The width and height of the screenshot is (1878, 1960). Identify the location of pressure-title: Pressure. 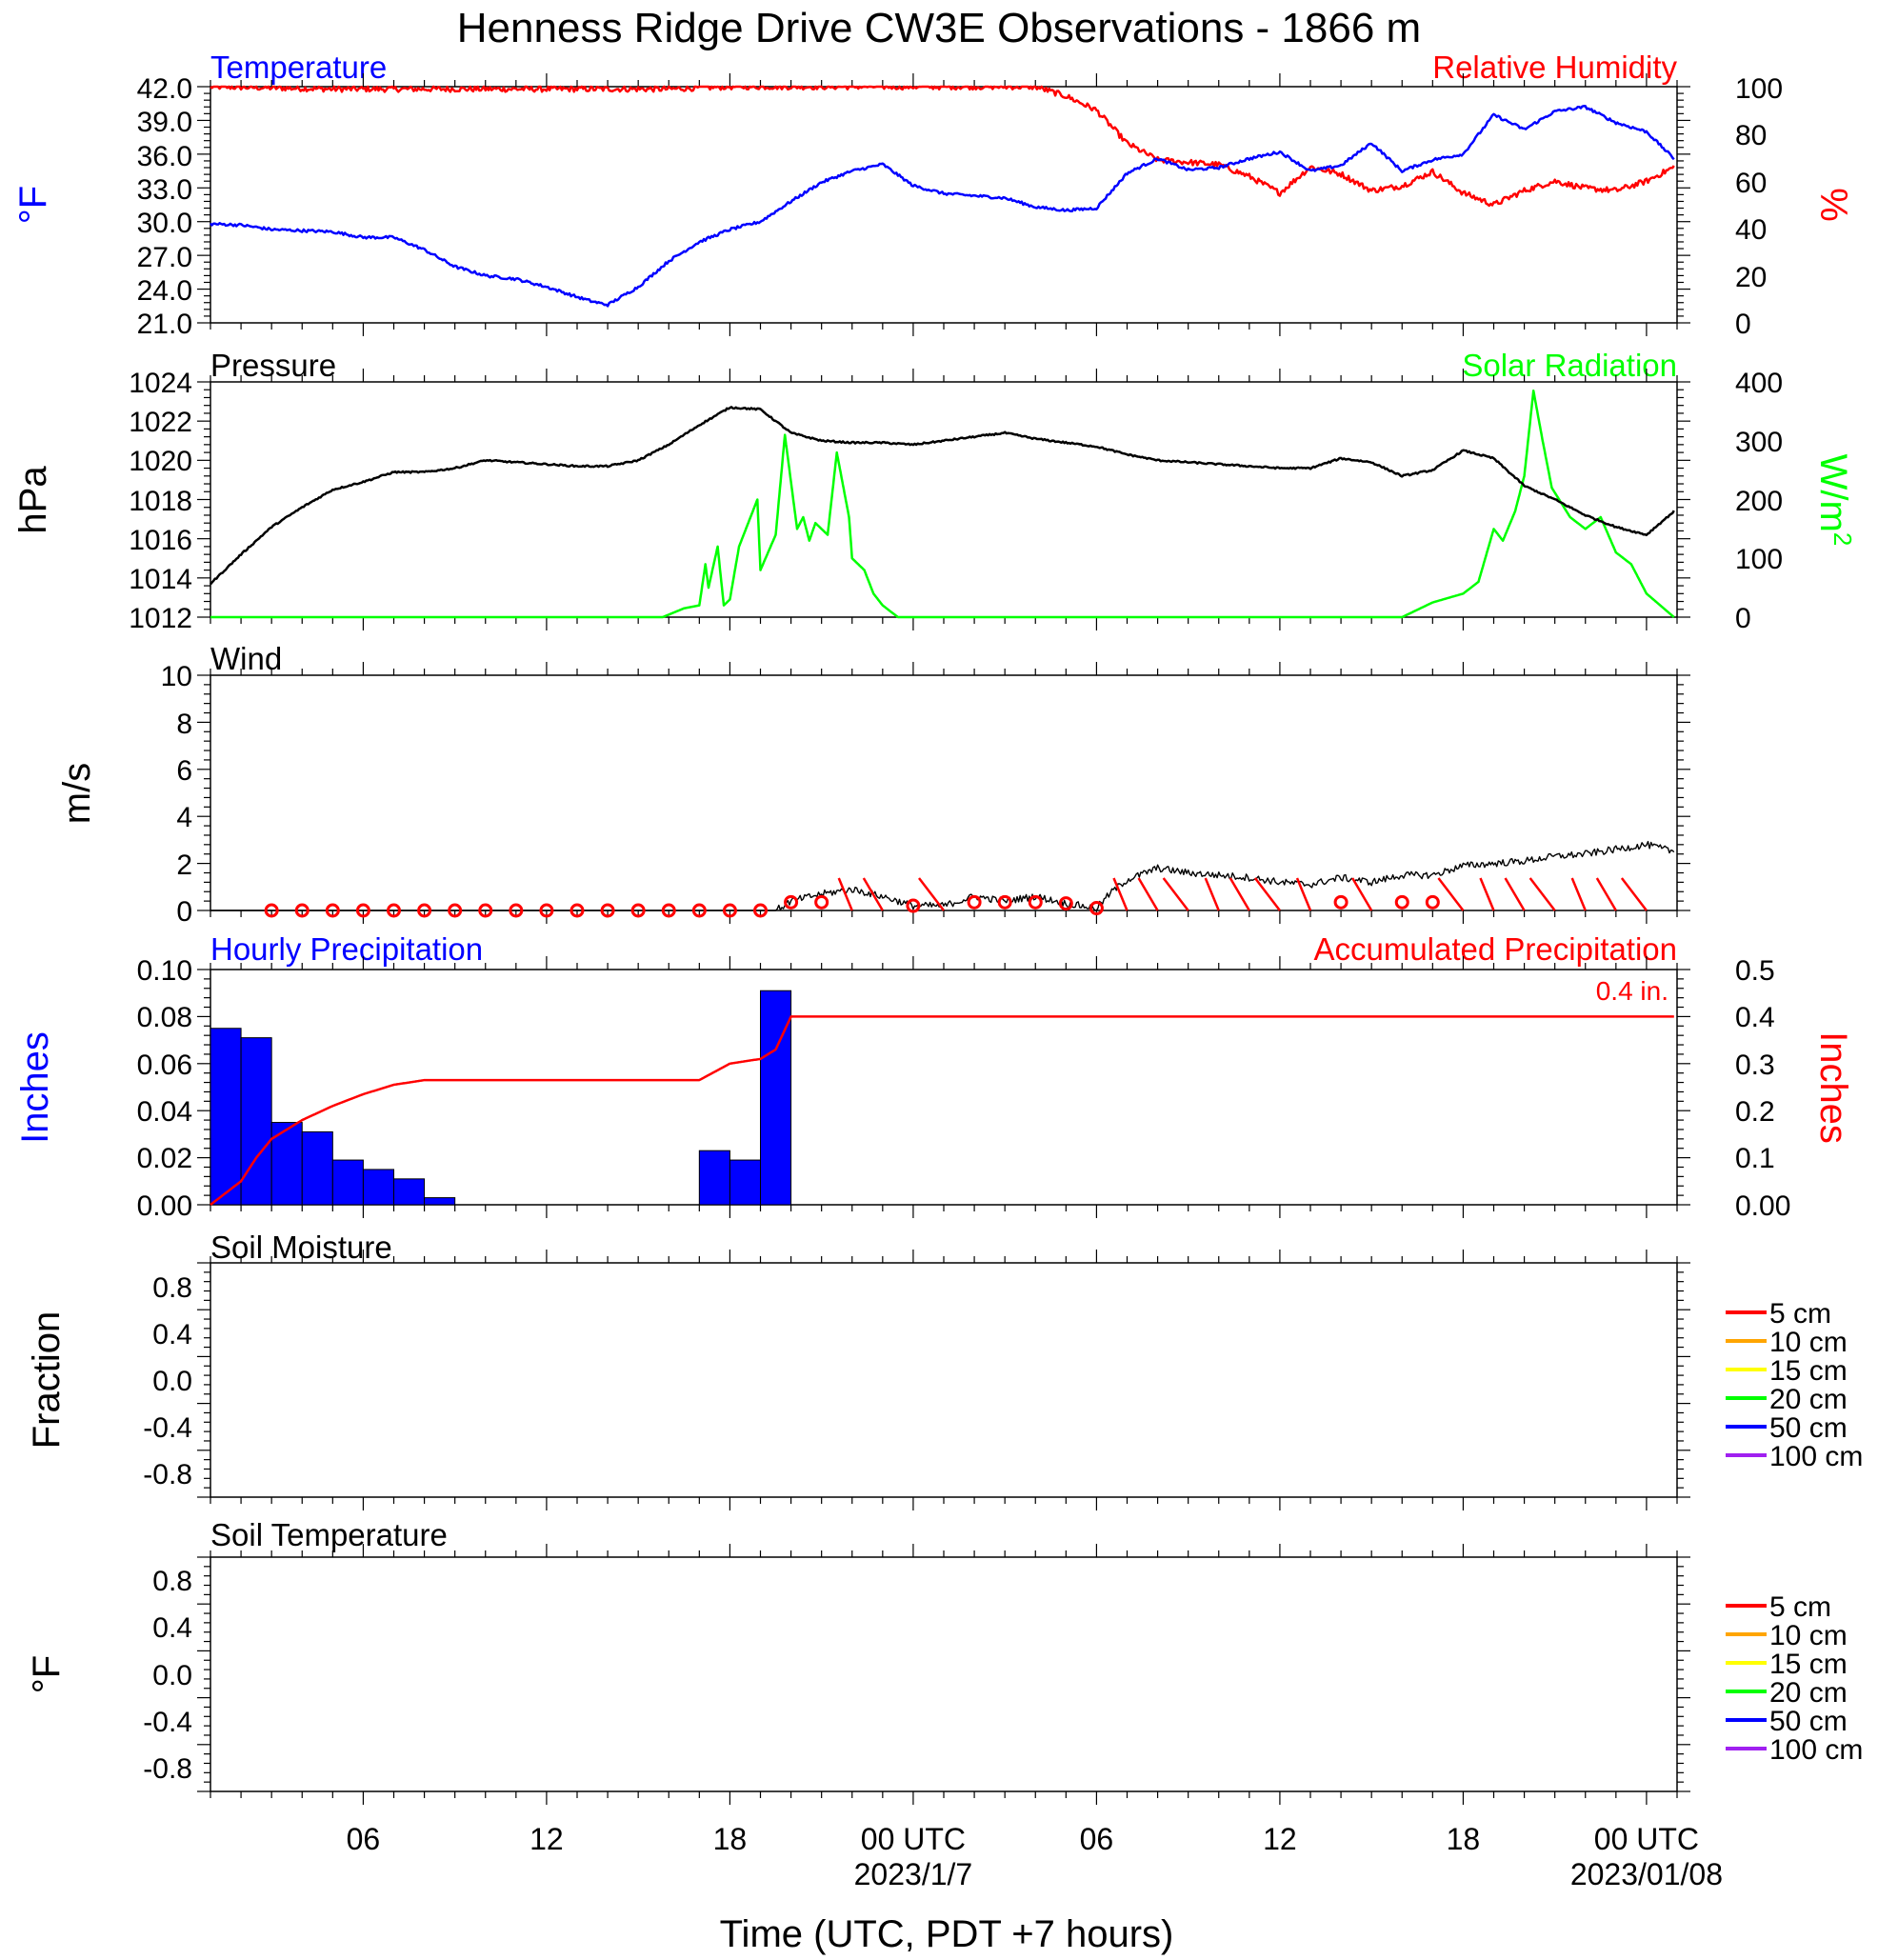
(273, 365).